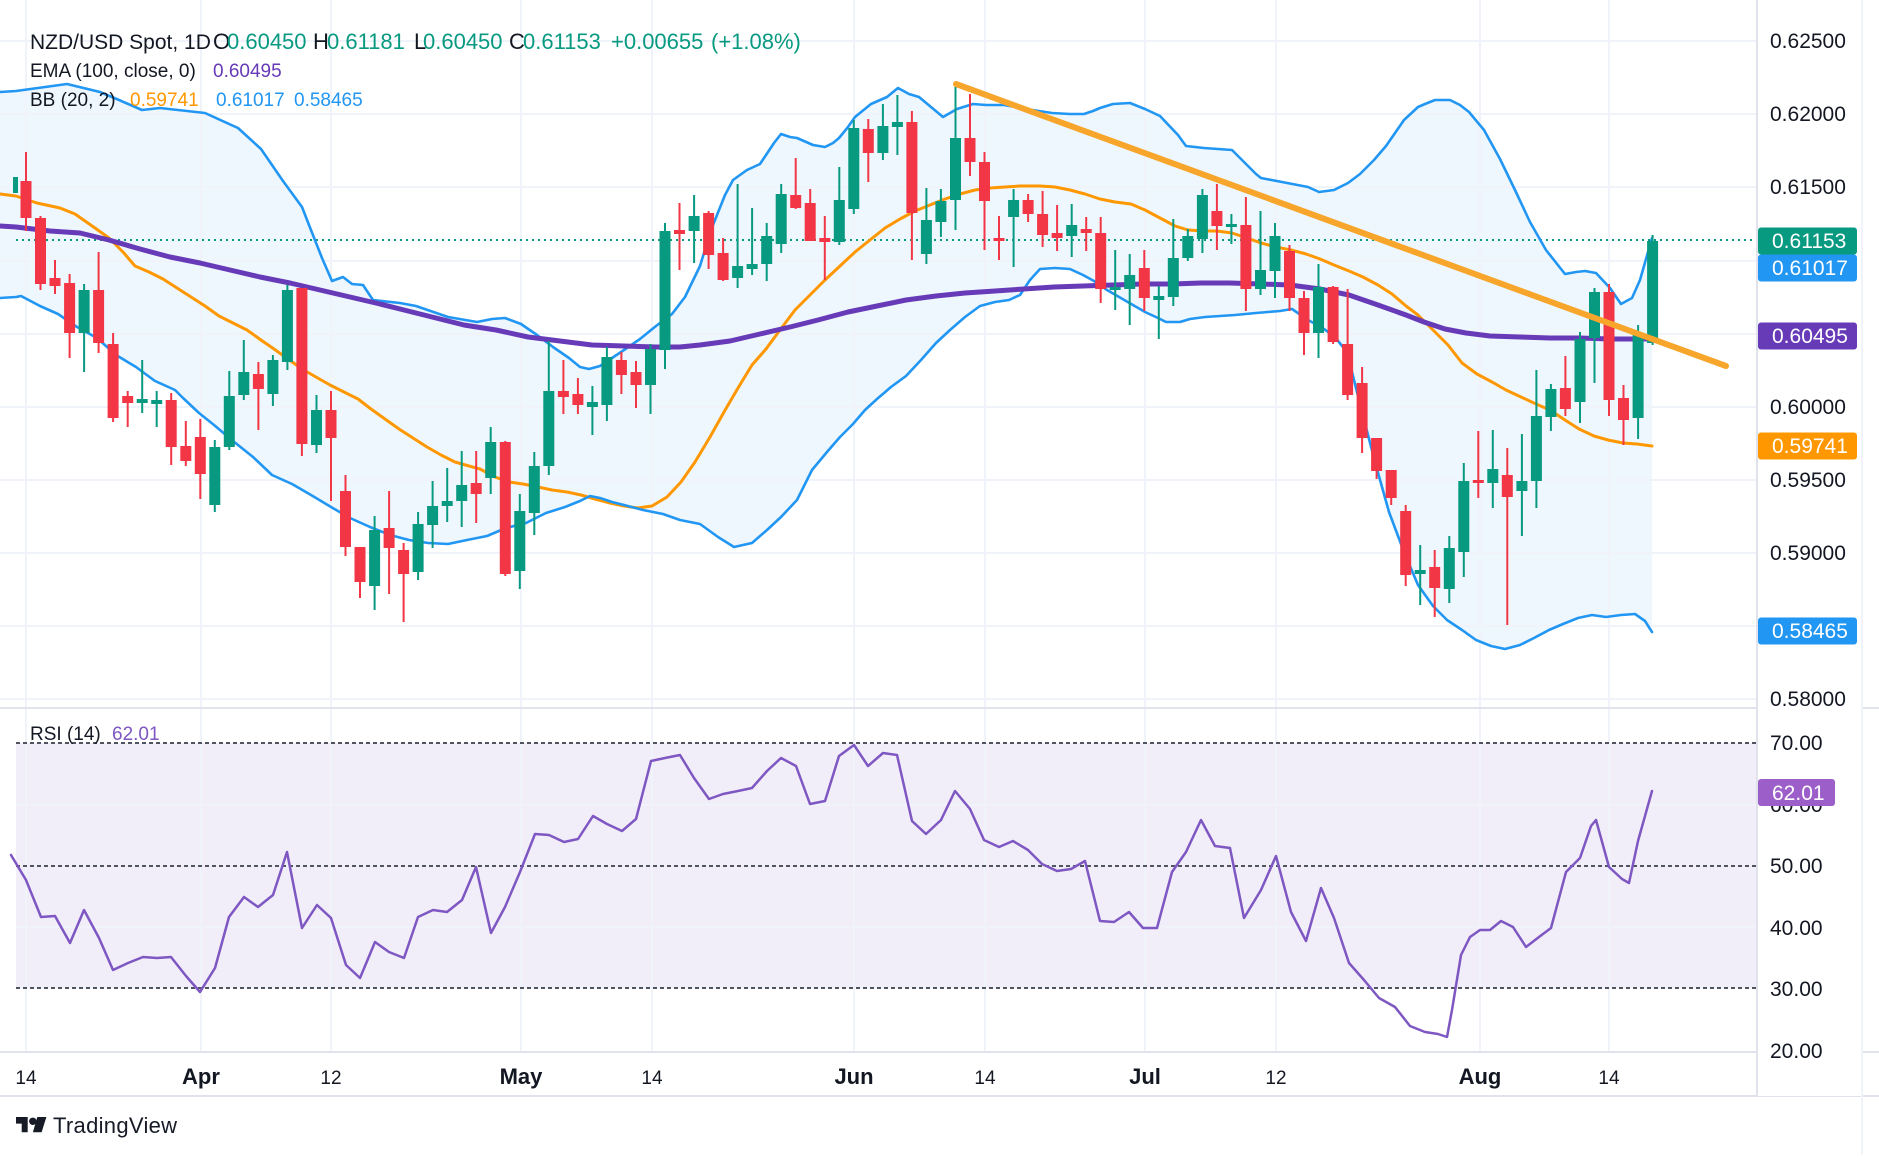 The image size is (1879, 1159). I want to click on svg-text: Aug, so click(1480, 1076).